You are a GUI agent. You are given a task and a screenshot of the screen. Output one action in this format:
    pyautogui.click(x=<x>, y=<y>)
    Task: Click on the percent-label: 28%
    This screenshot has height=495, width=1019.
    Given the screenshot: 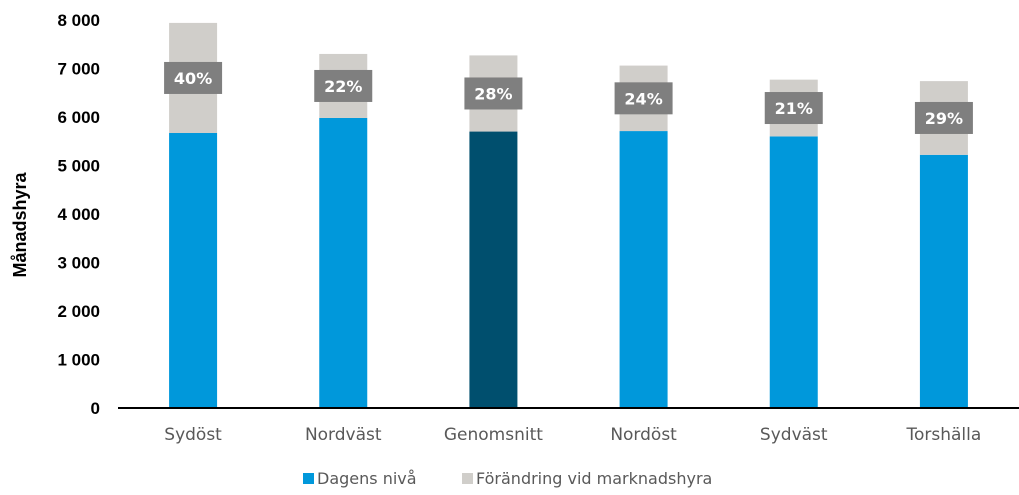 What is the action you would take?
    pyautogui.click(x=493, y=93)
    